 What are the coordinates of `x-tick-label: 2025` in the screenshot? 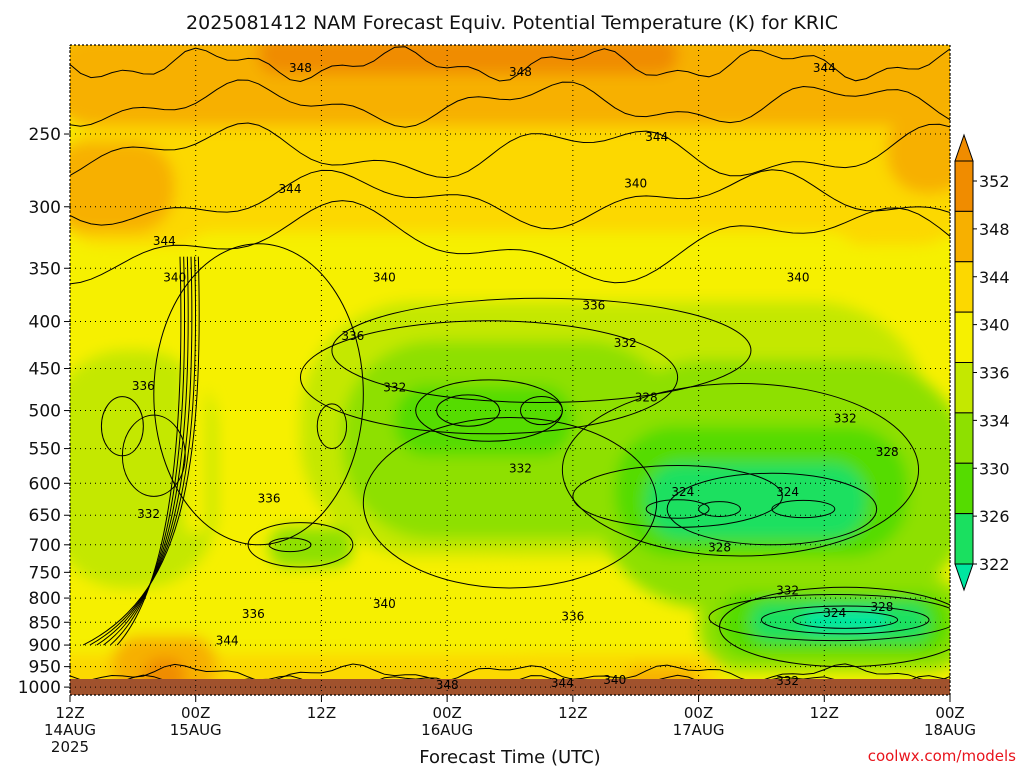 It's located at (70, 747).